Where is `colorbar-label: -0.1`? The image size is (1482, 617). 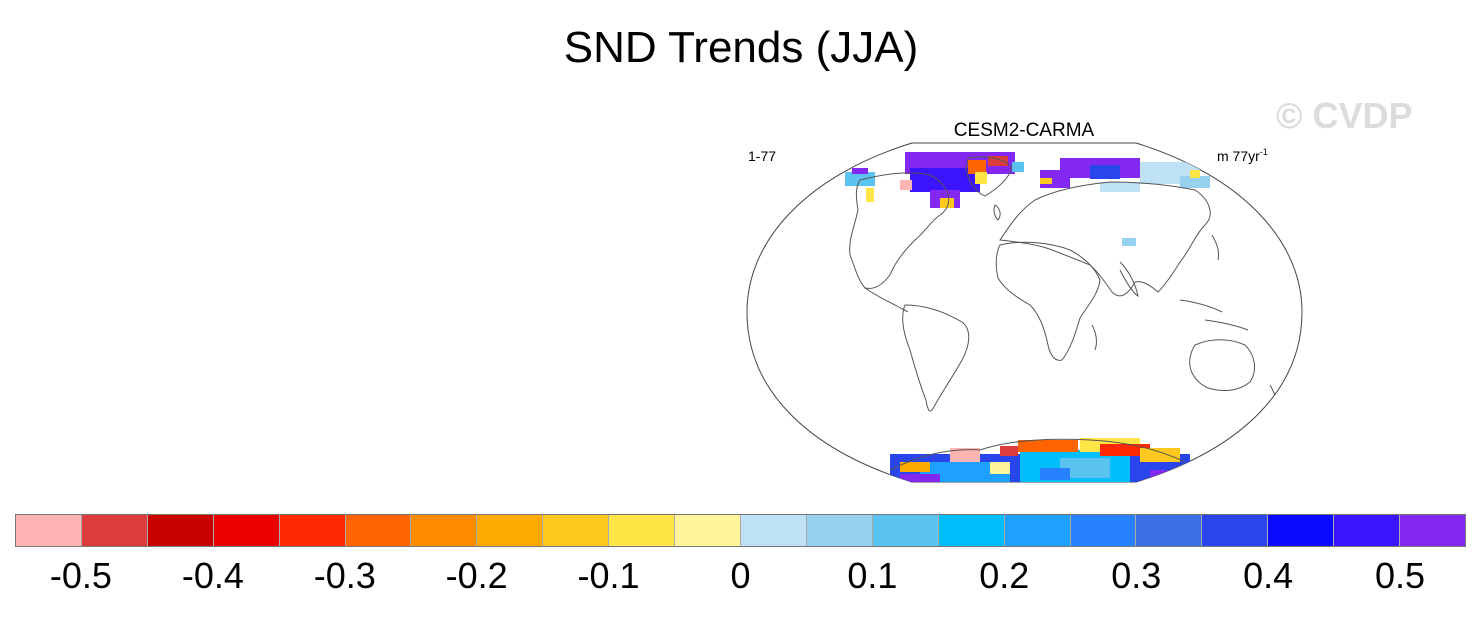
colorbar-label: -0.1 is located at coordinates (608, 575).